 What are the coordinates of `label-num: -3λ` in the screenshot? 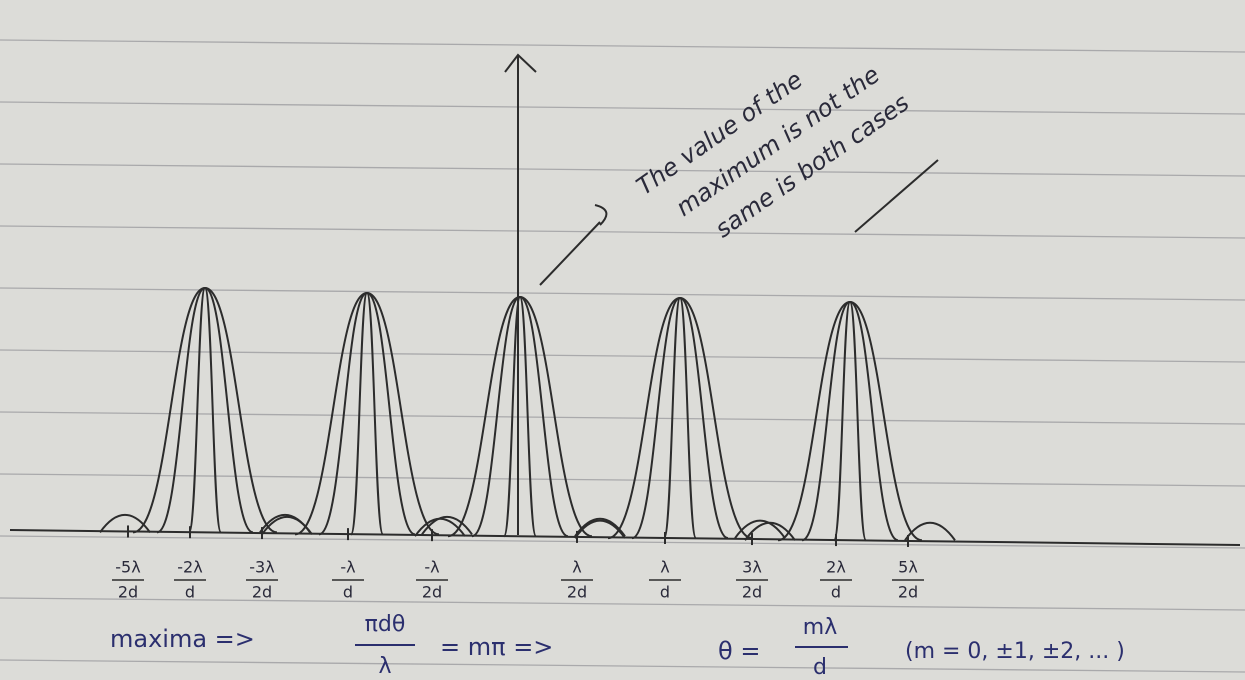 It's located at (261, 567).